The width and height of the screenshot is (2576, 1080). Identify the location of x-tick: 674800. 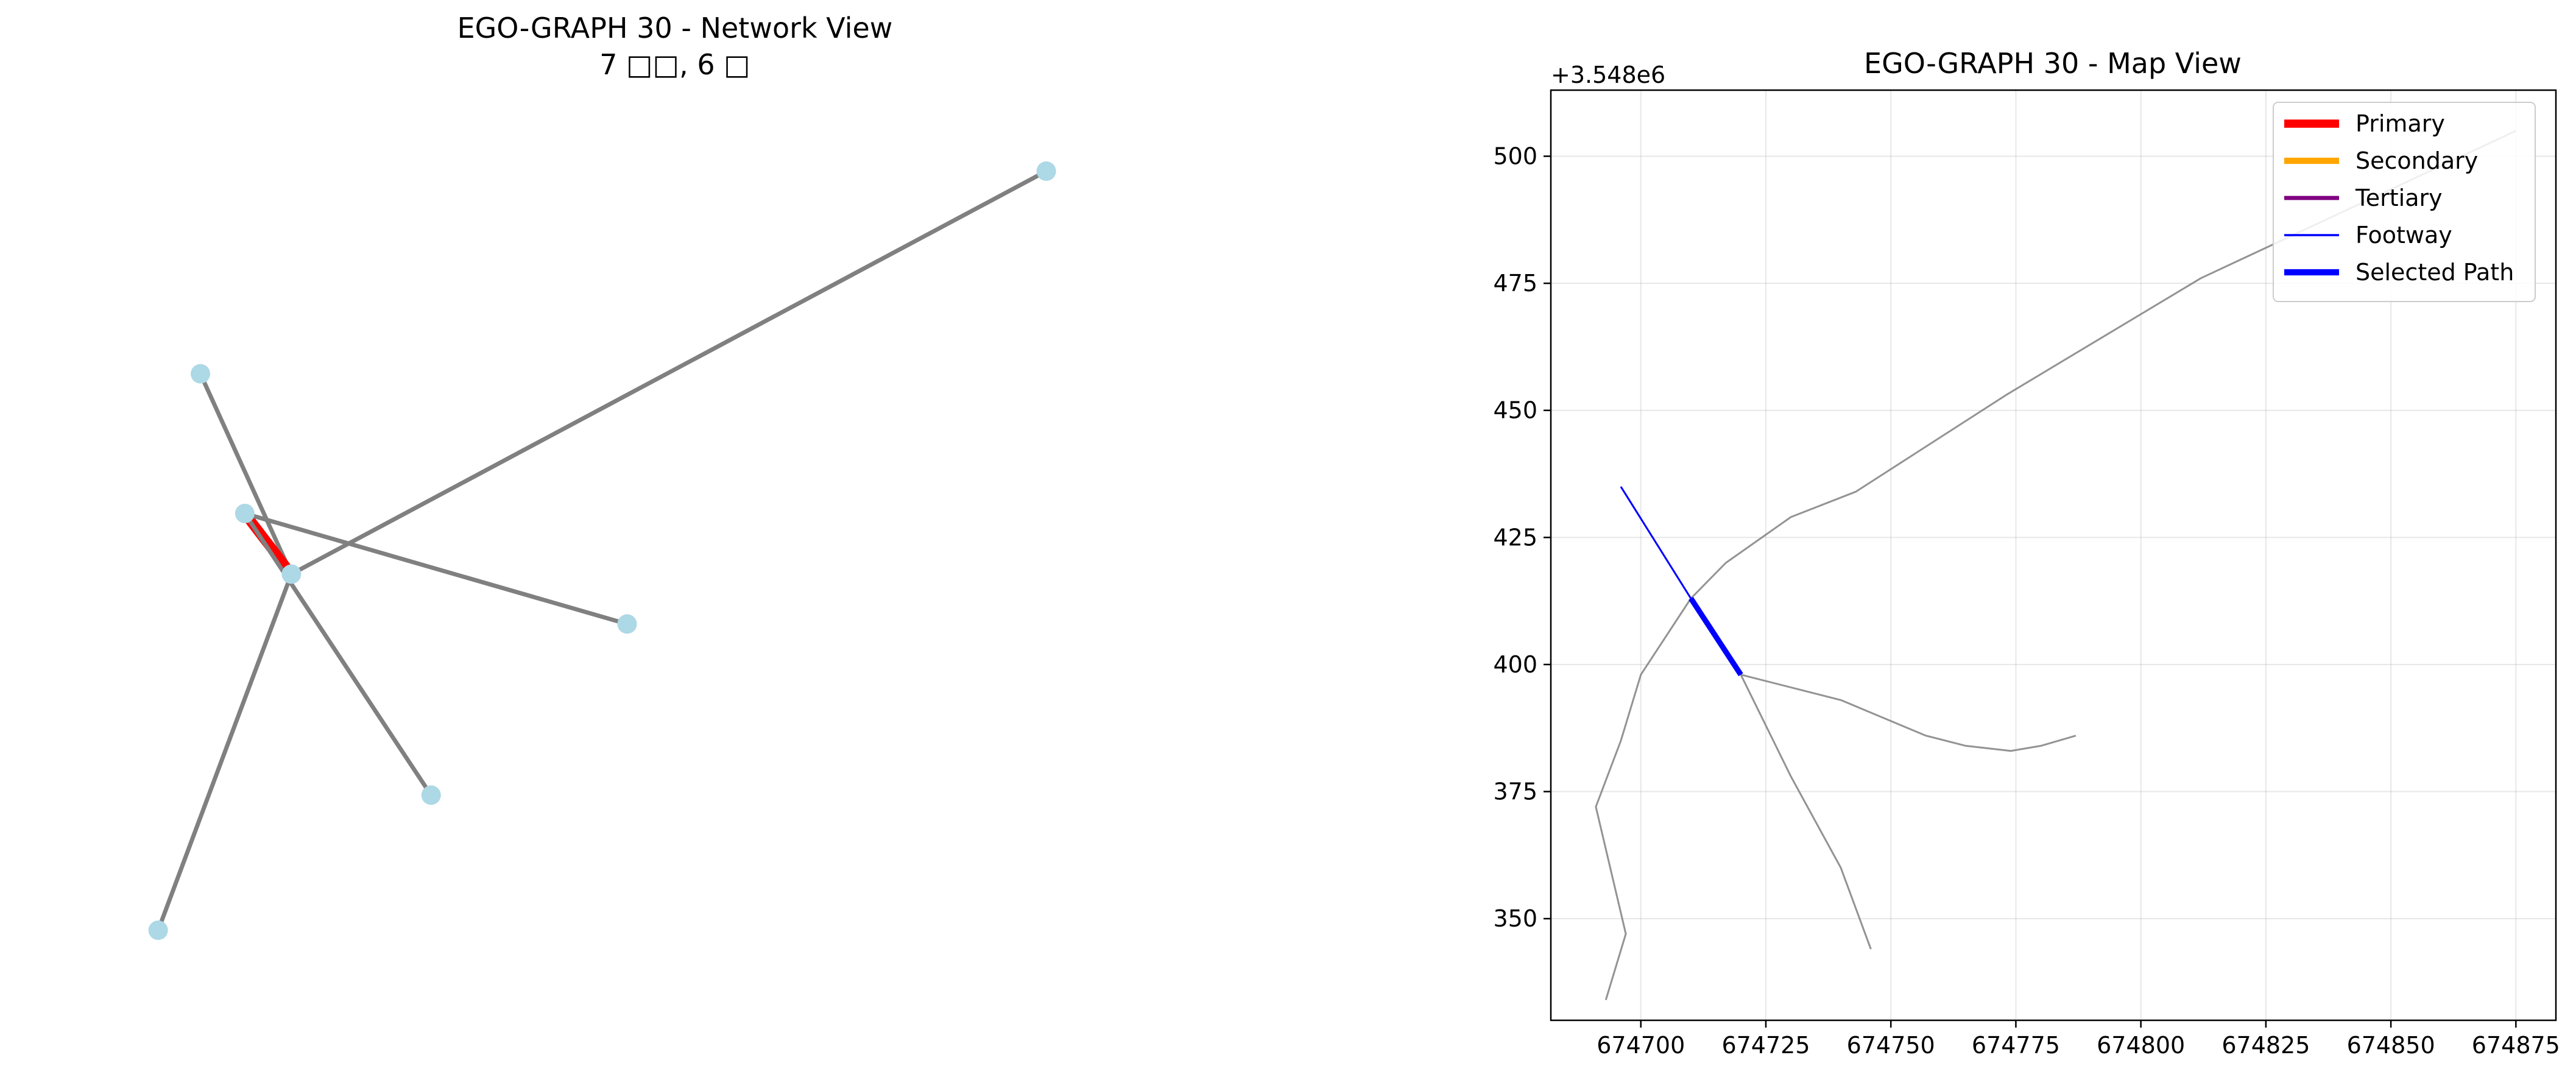
(2141, 1039).